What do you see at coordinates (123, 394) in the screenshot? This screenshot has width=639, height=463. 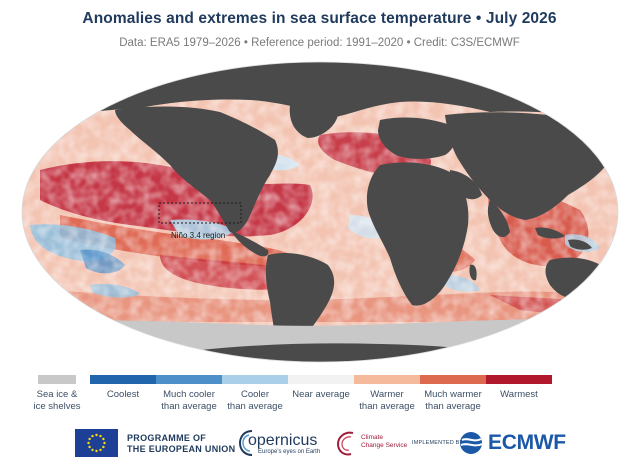 I see `legend-label: Coolest` at bounding box center [123, 394].